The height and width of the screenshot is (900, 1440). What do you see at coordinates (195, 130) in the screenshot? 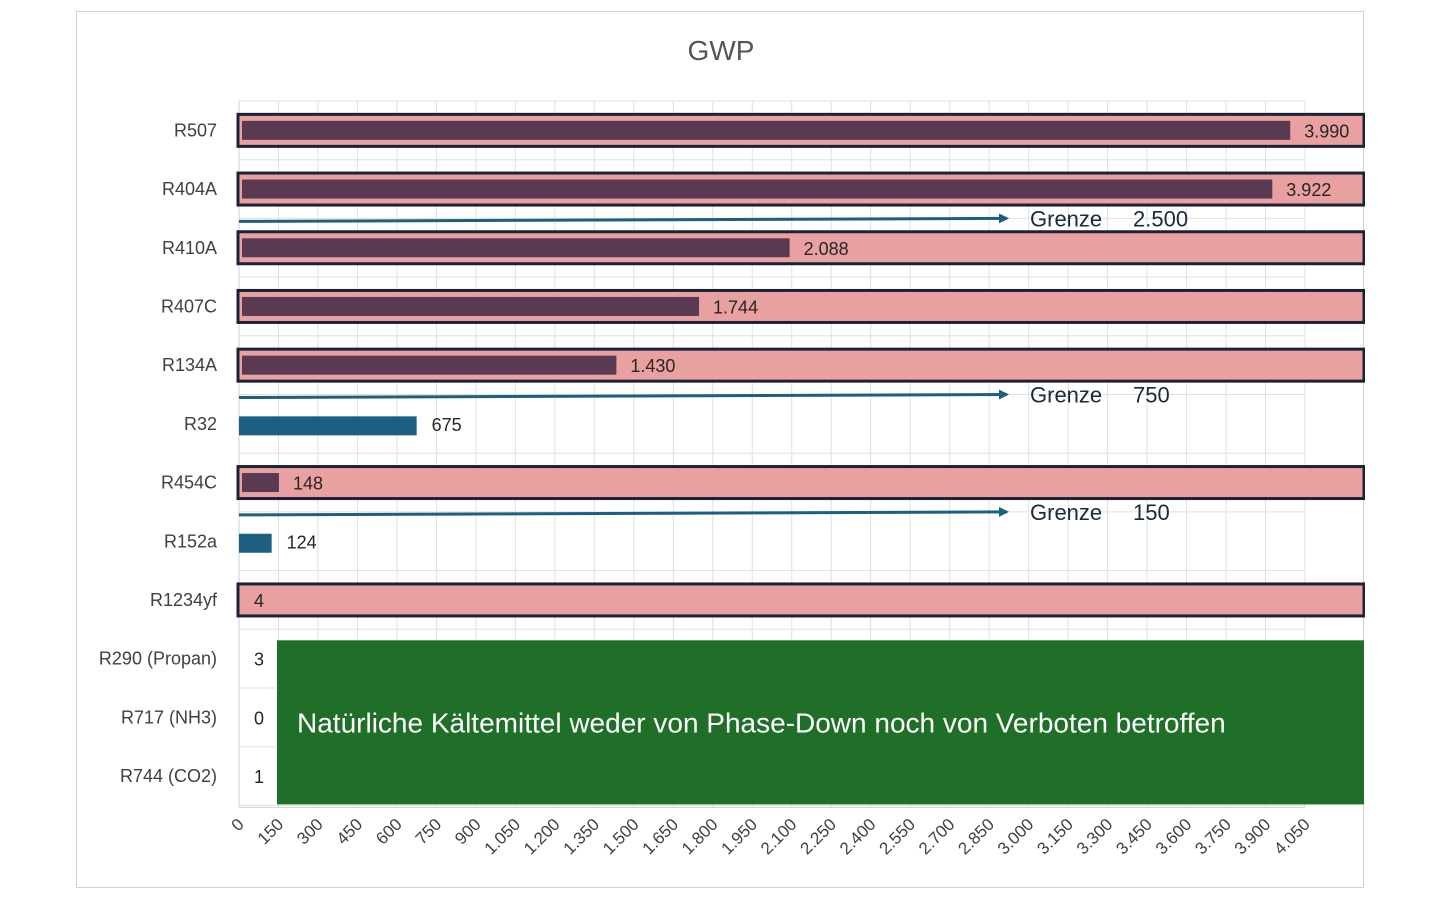
I see `category-label: R507` at bounding box center [195, 130].